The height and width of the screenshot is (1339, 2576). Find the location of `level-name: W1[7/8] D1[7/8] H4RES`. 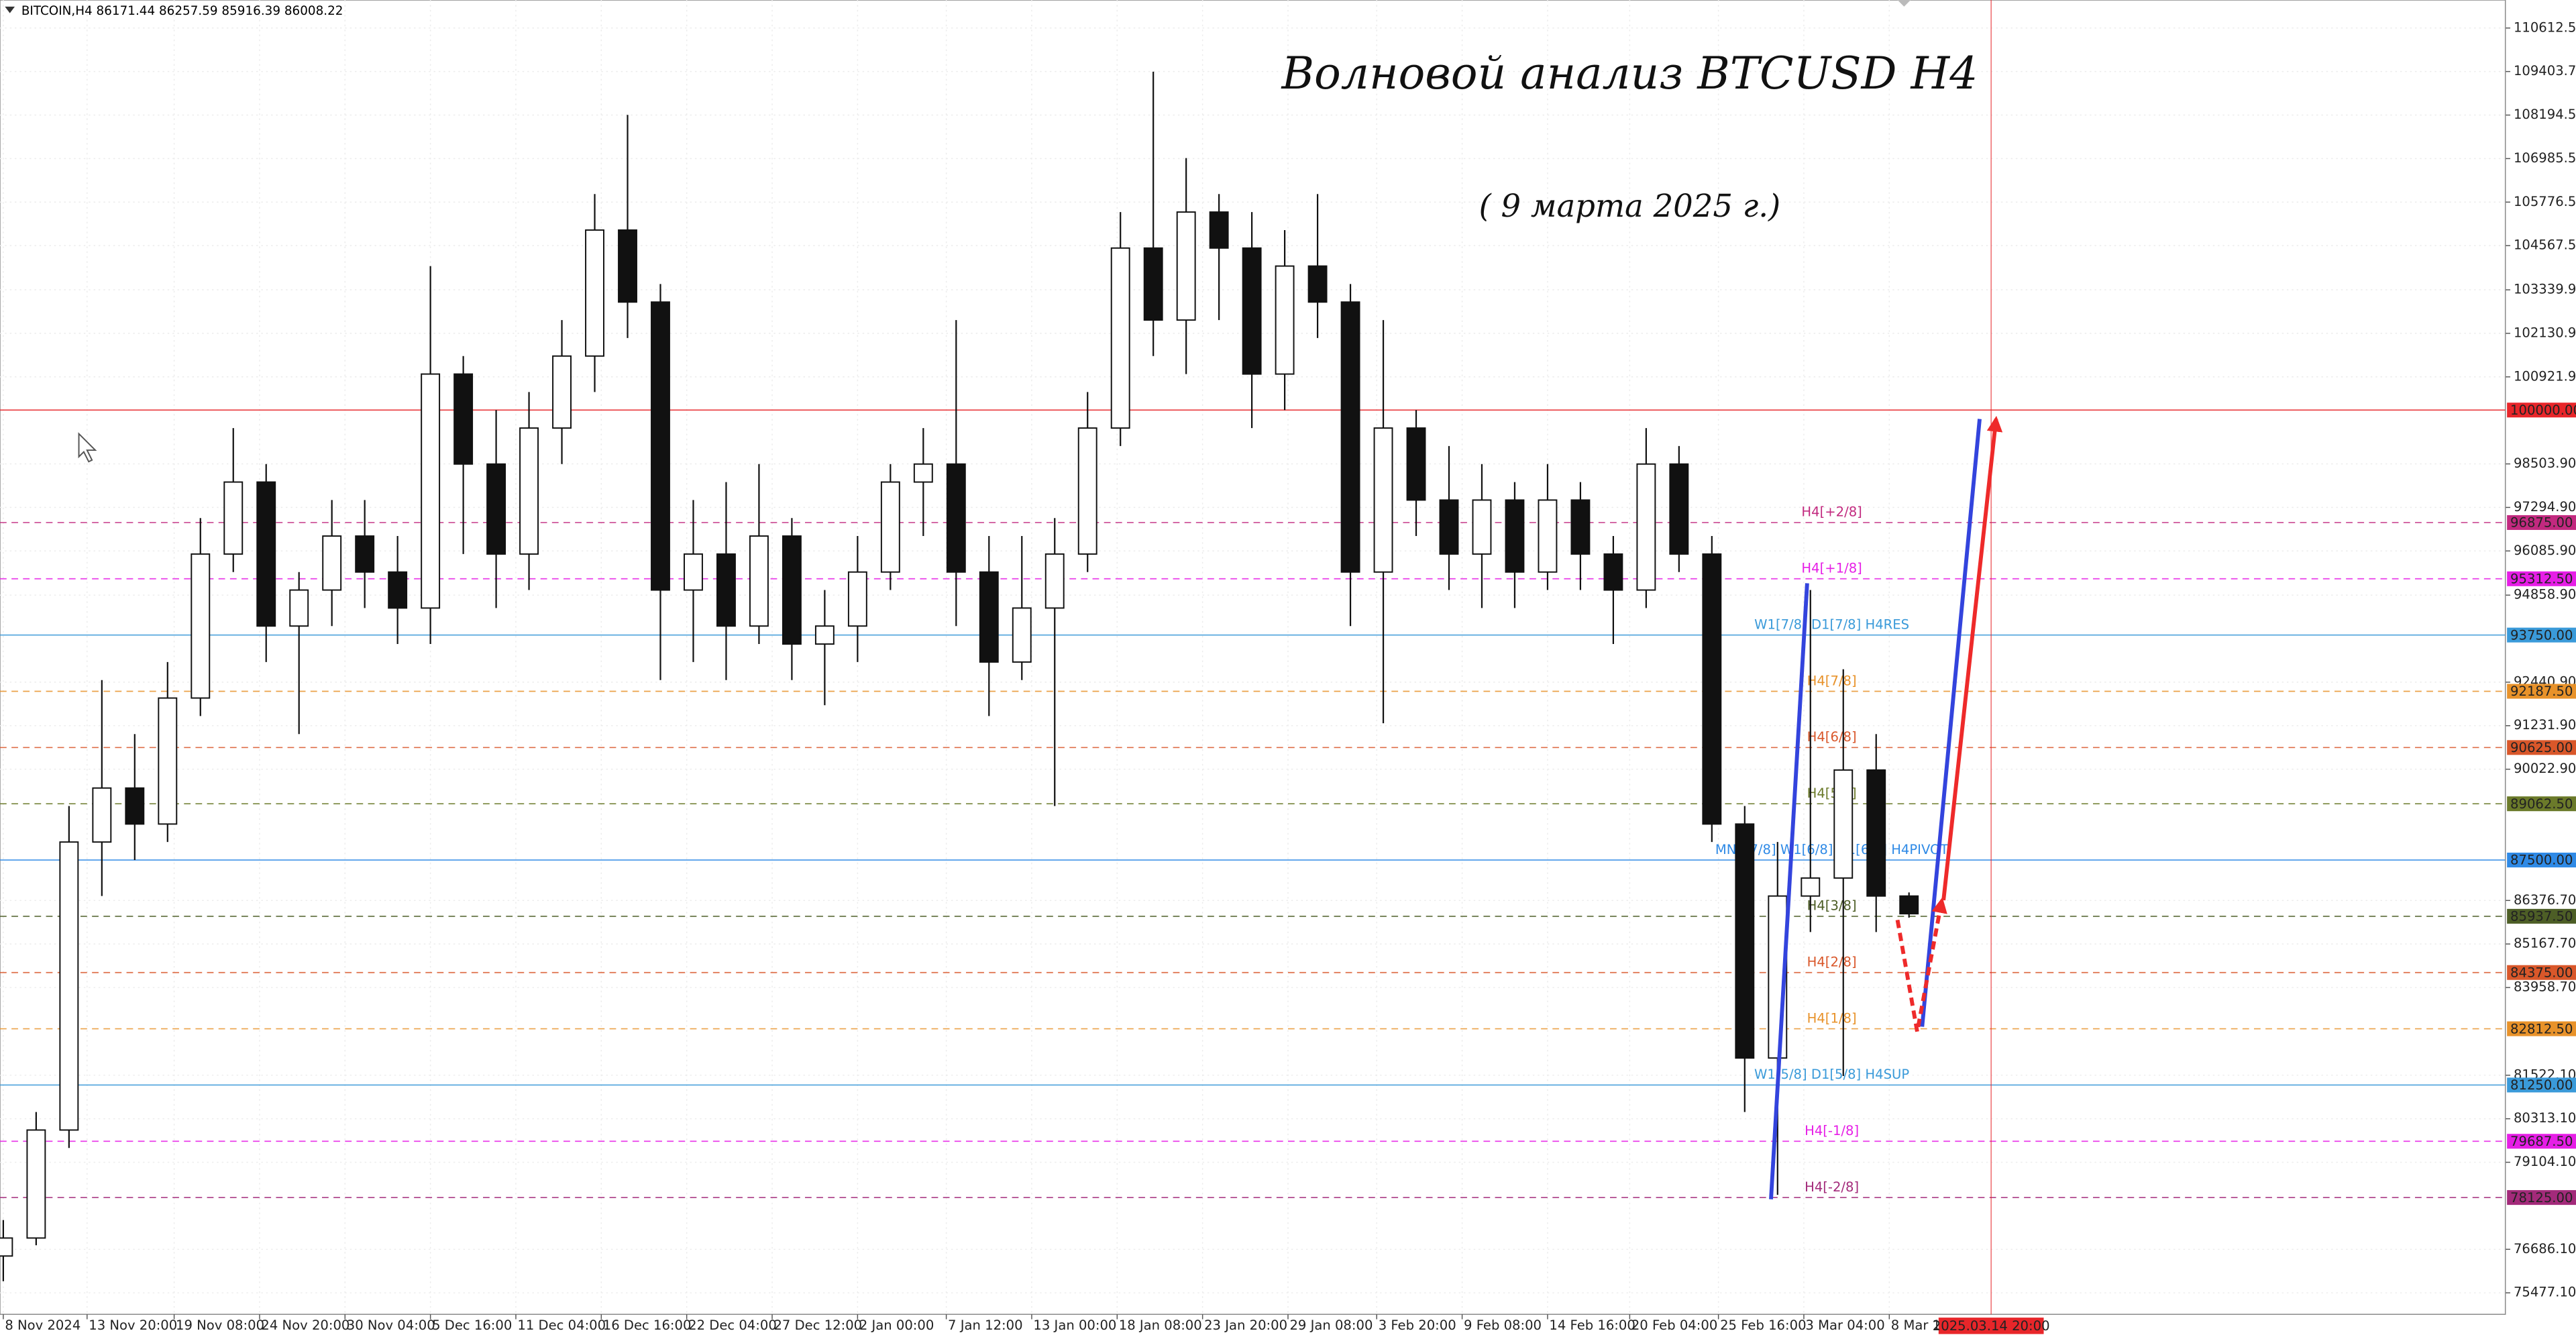

level-name: W1[7/8] D1[7/8] H4RES is located at coordinates (1831, 624).